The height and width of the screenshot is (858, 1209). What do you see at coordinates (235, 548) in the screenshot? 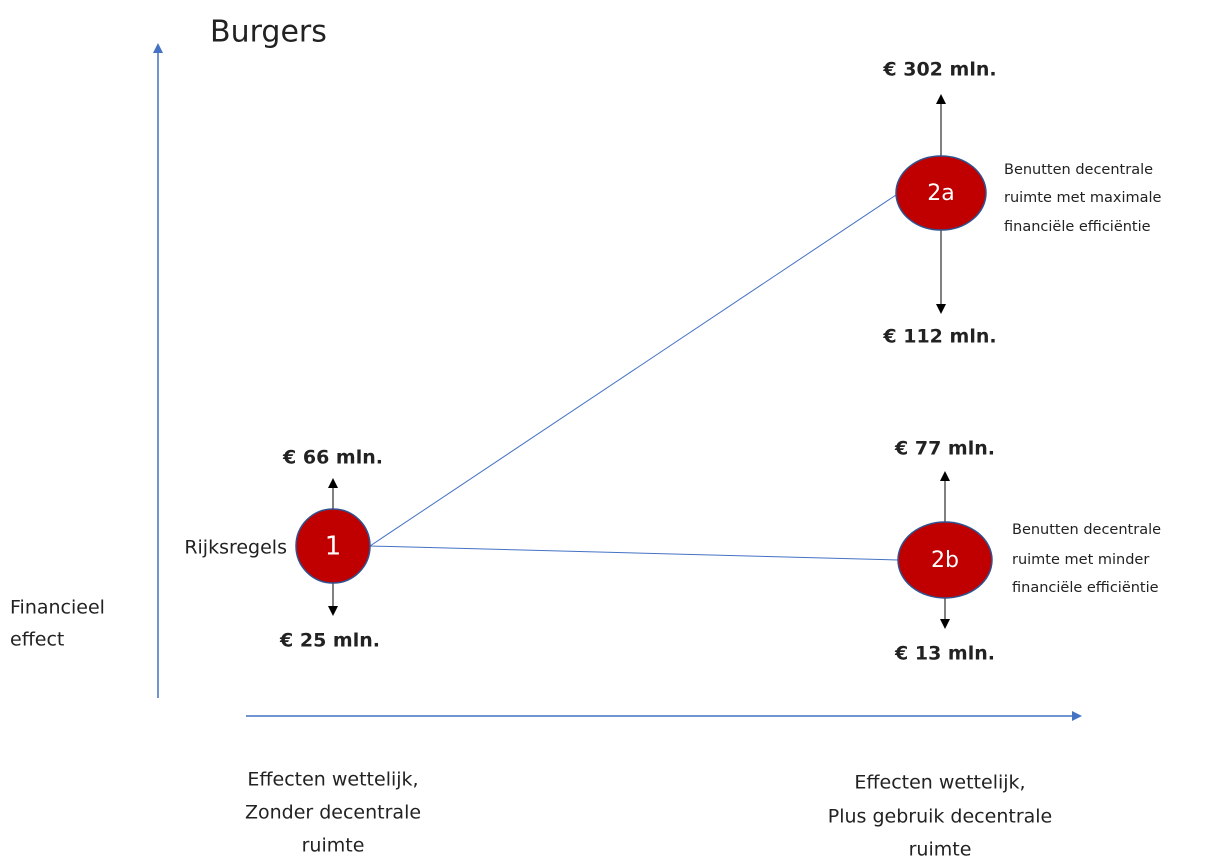
I see `node-label: Rijksregels` at bounding box center [235, 548].